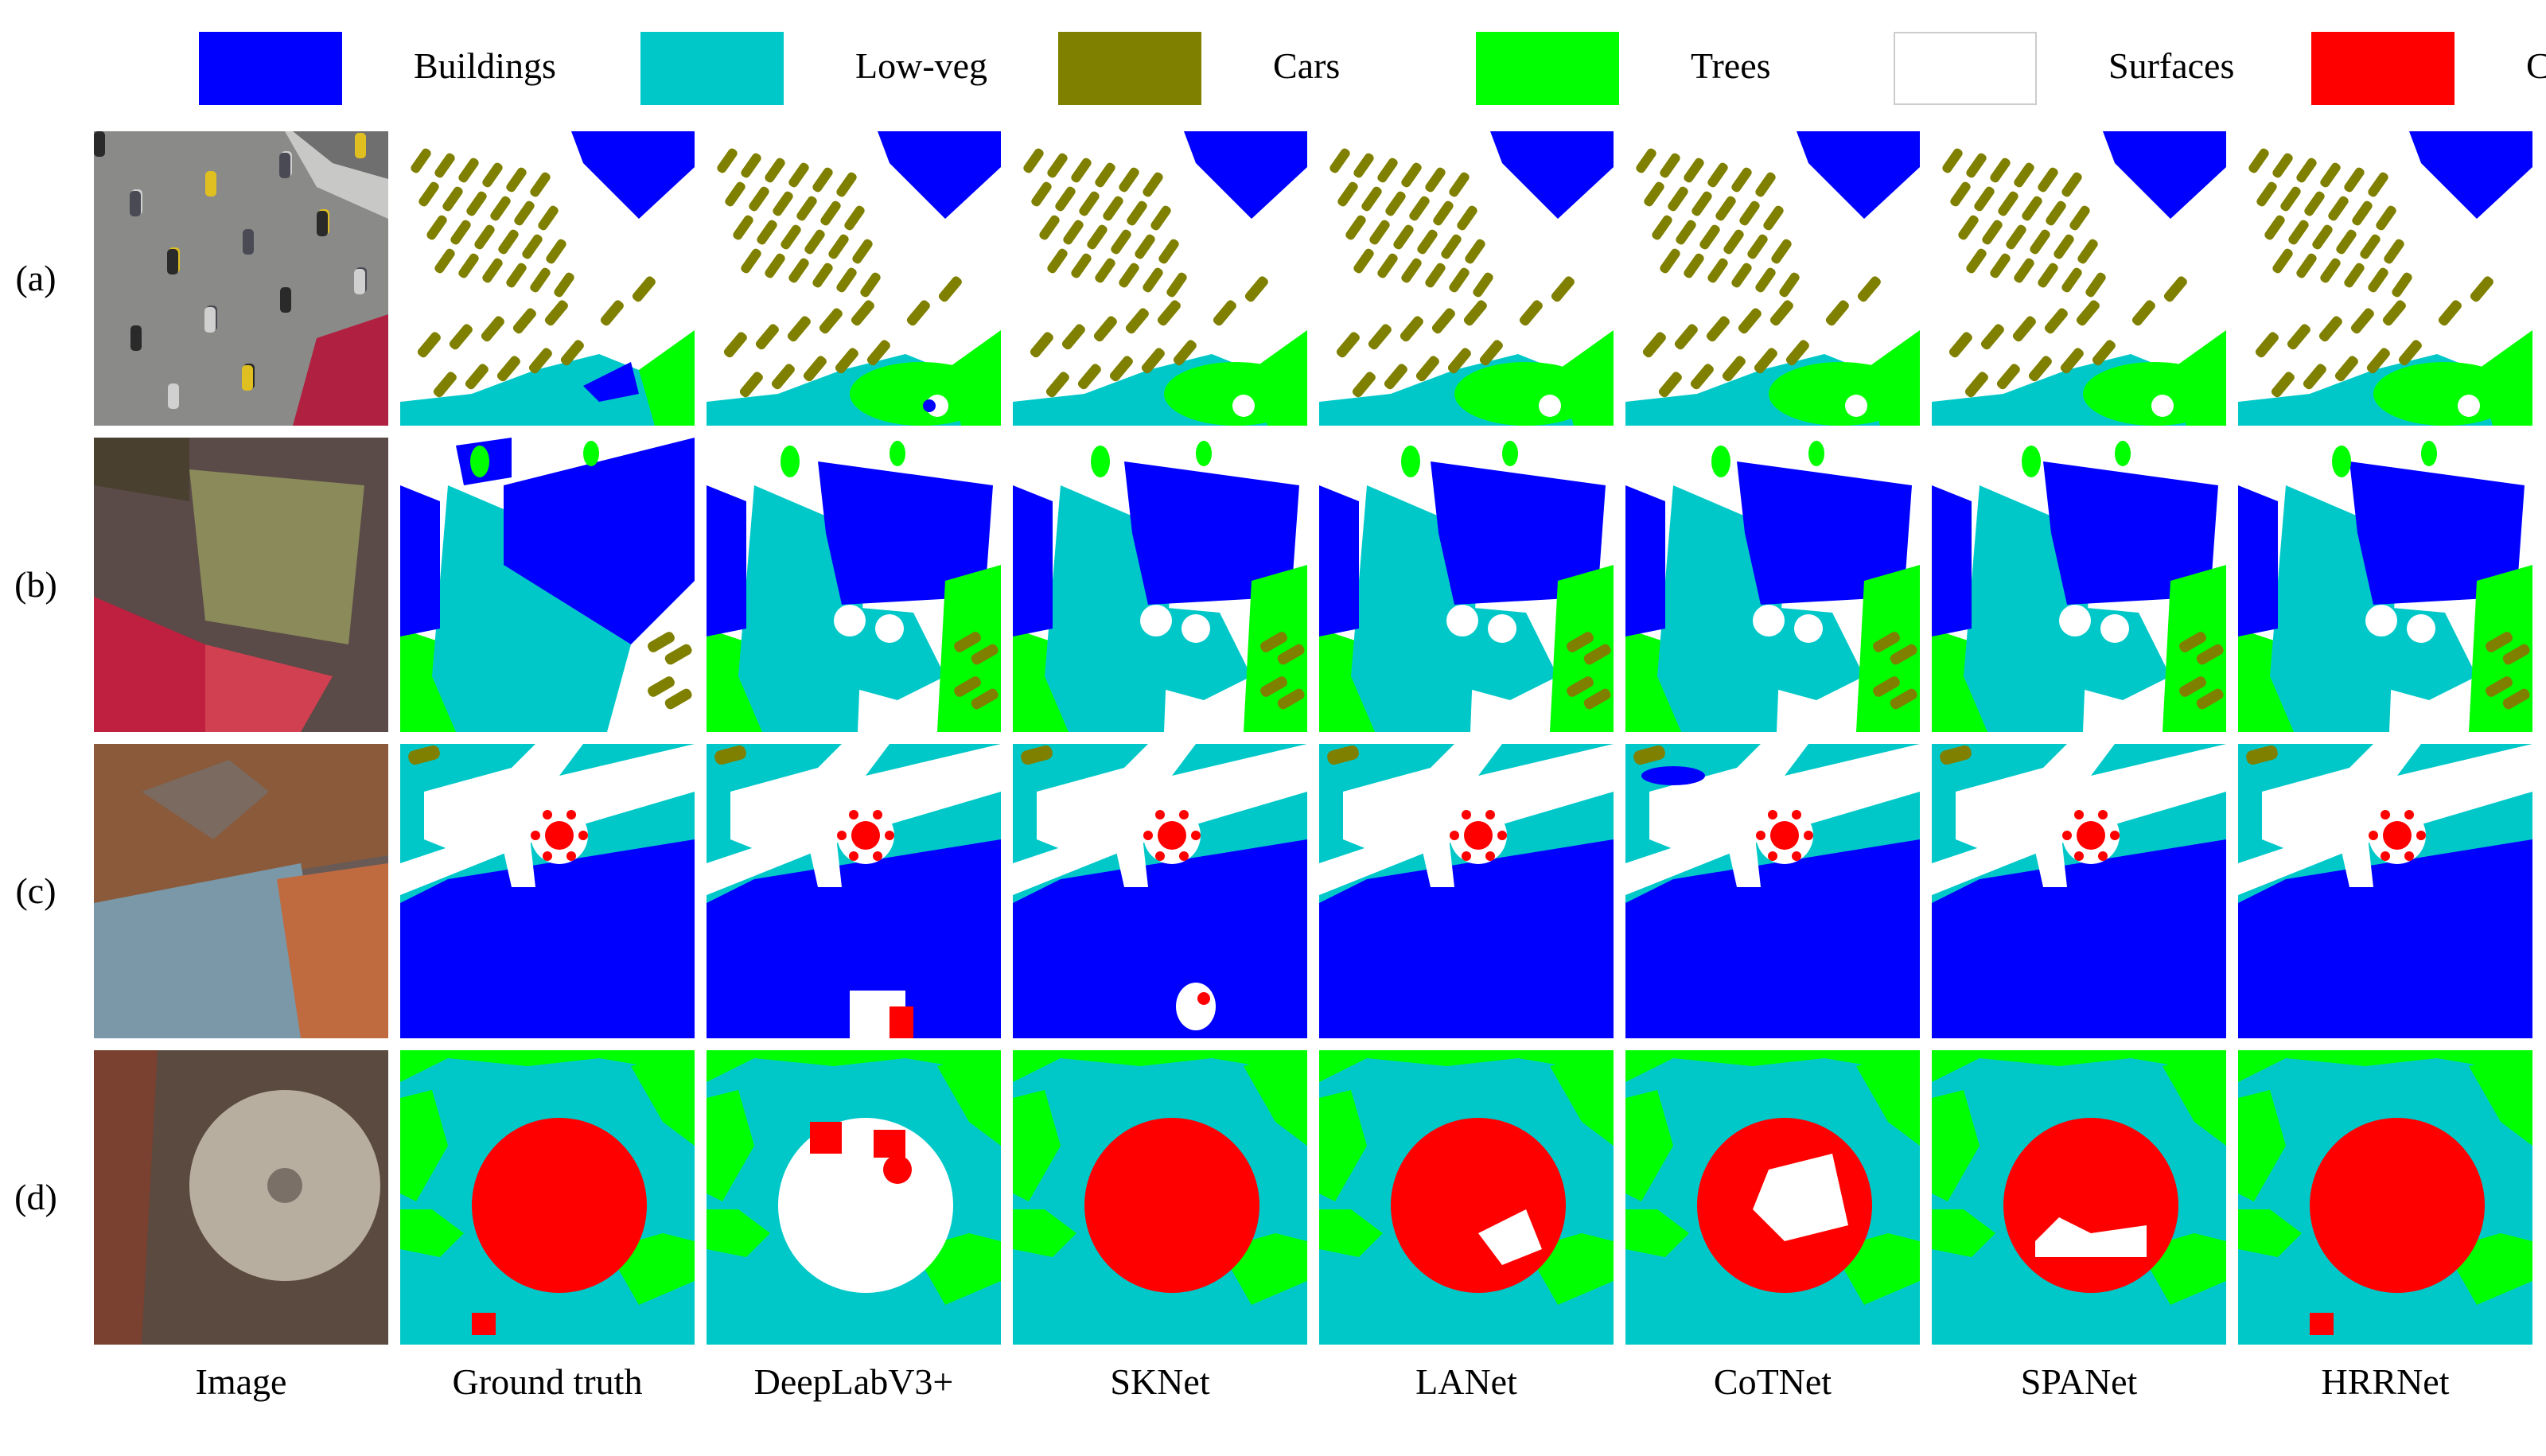 This screenshot has width=2546, height=1456. What do you see at coordinates (1466, 1381) in the screenshot?
I see `column-label: LANet` at bounding box center [1466, 1381].